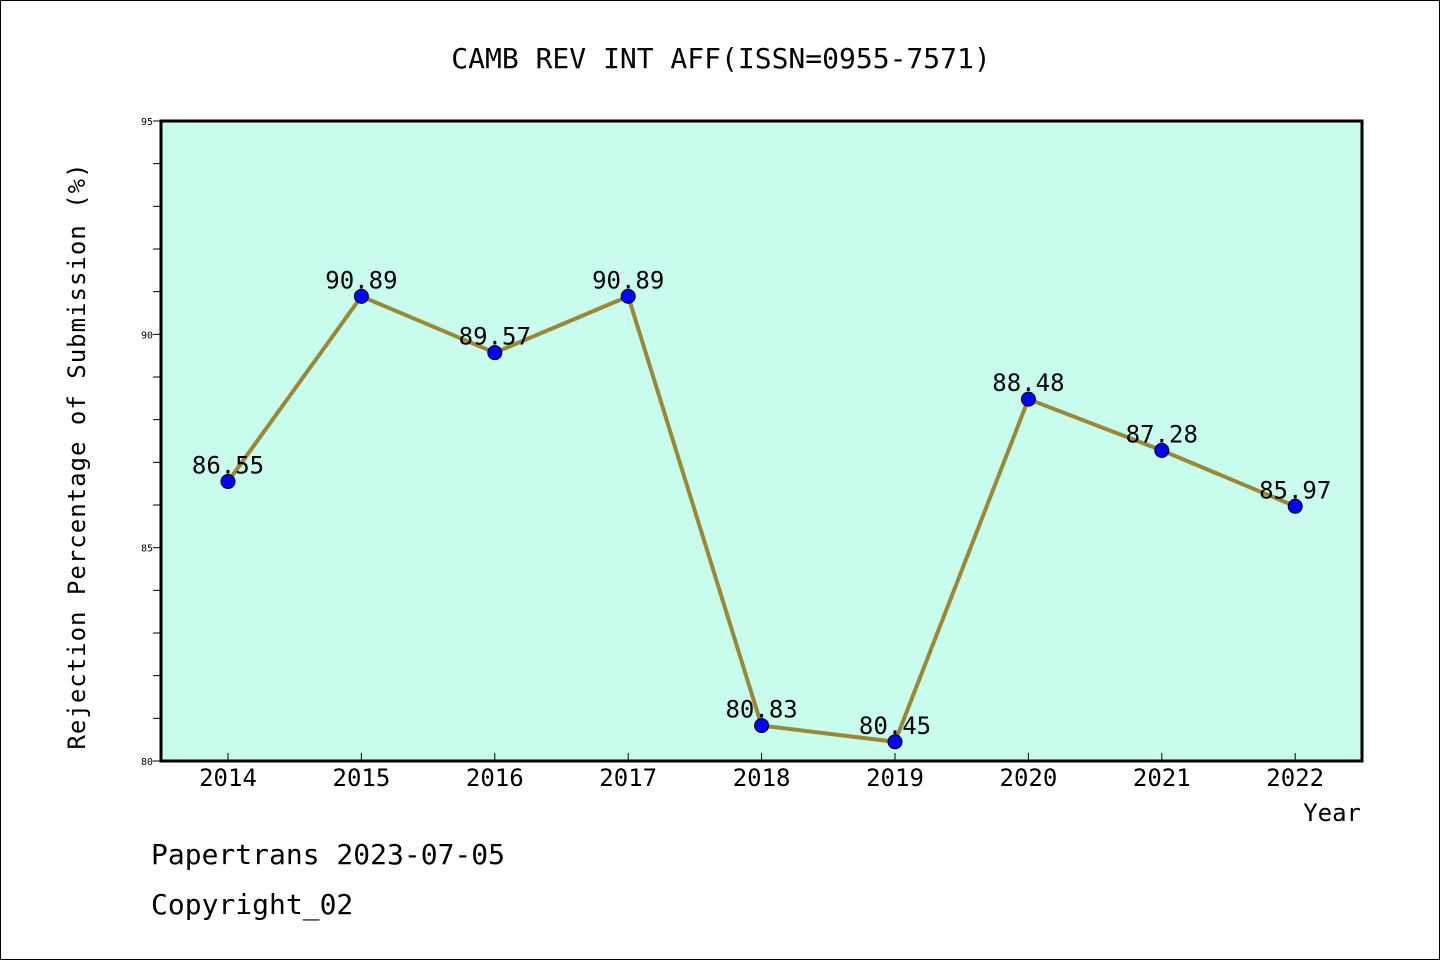  Describe the element at coordinates (1295, 778) in the screenshot. I see `x-tick-label: 2022` at that location.